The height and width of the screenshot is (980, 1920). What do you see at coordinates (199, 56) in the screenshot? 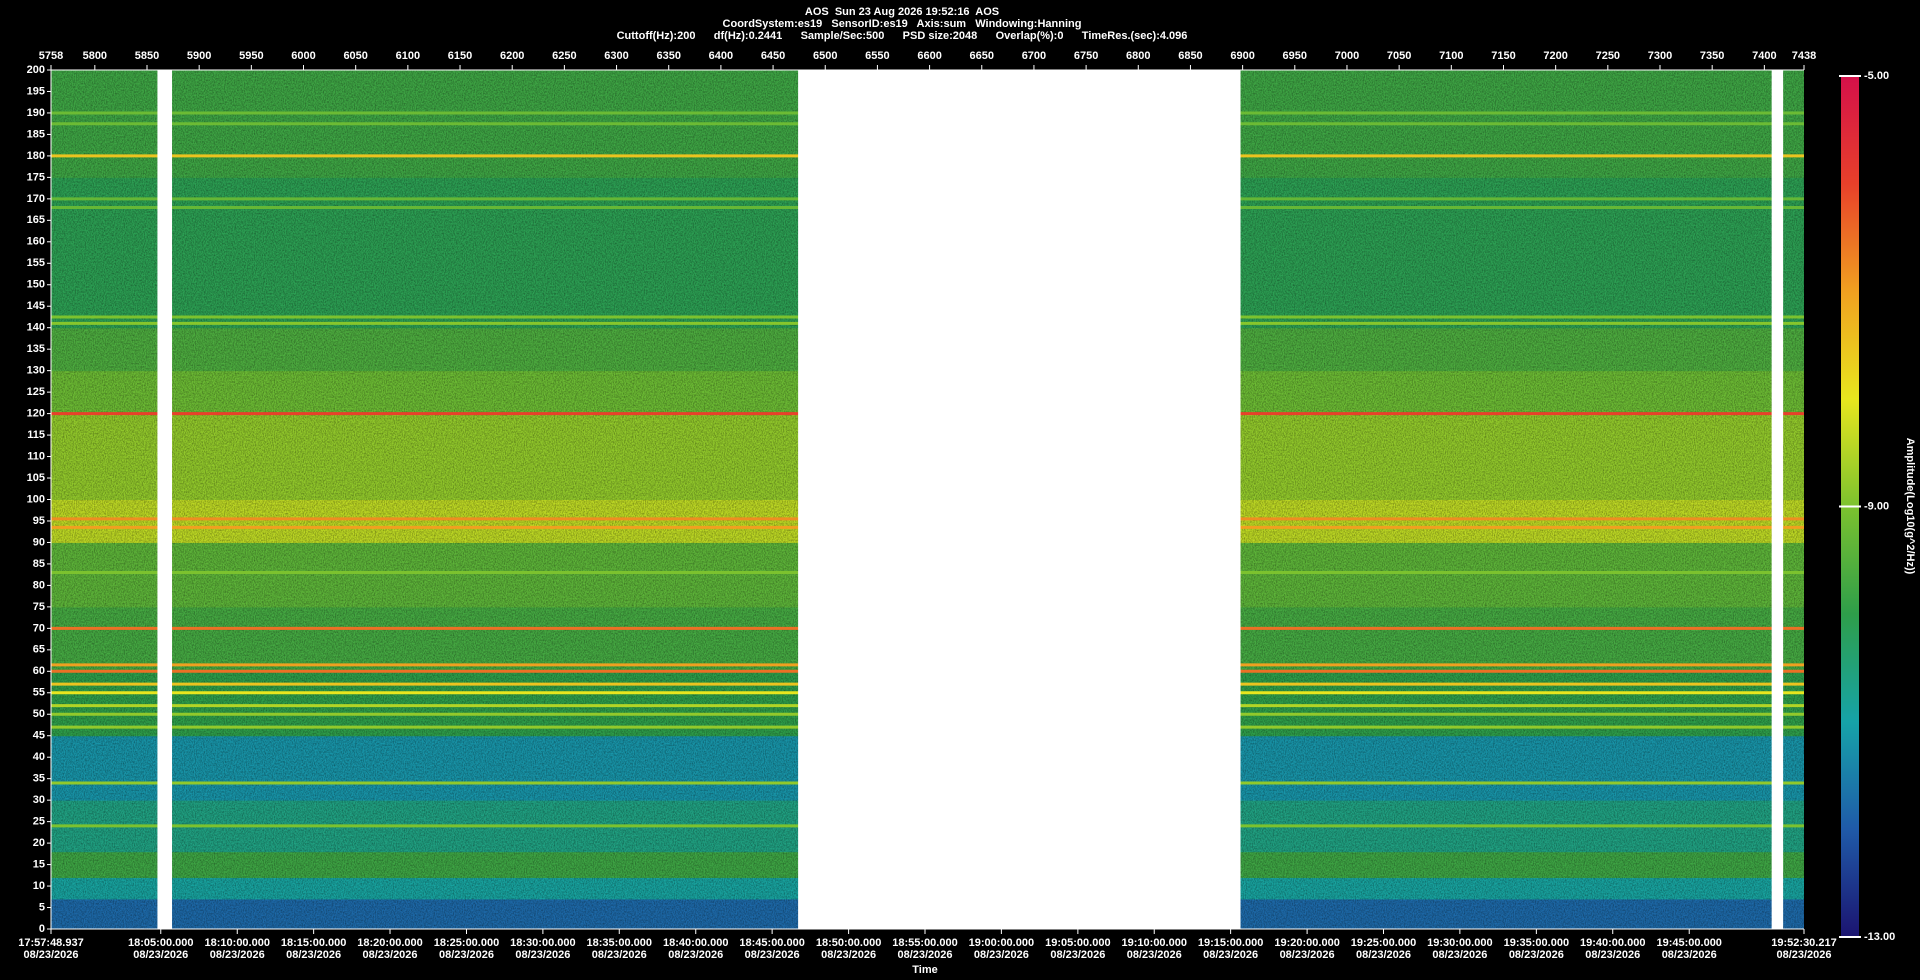
I see `x-tick-label: 5900` at bounding box center [199, 56].